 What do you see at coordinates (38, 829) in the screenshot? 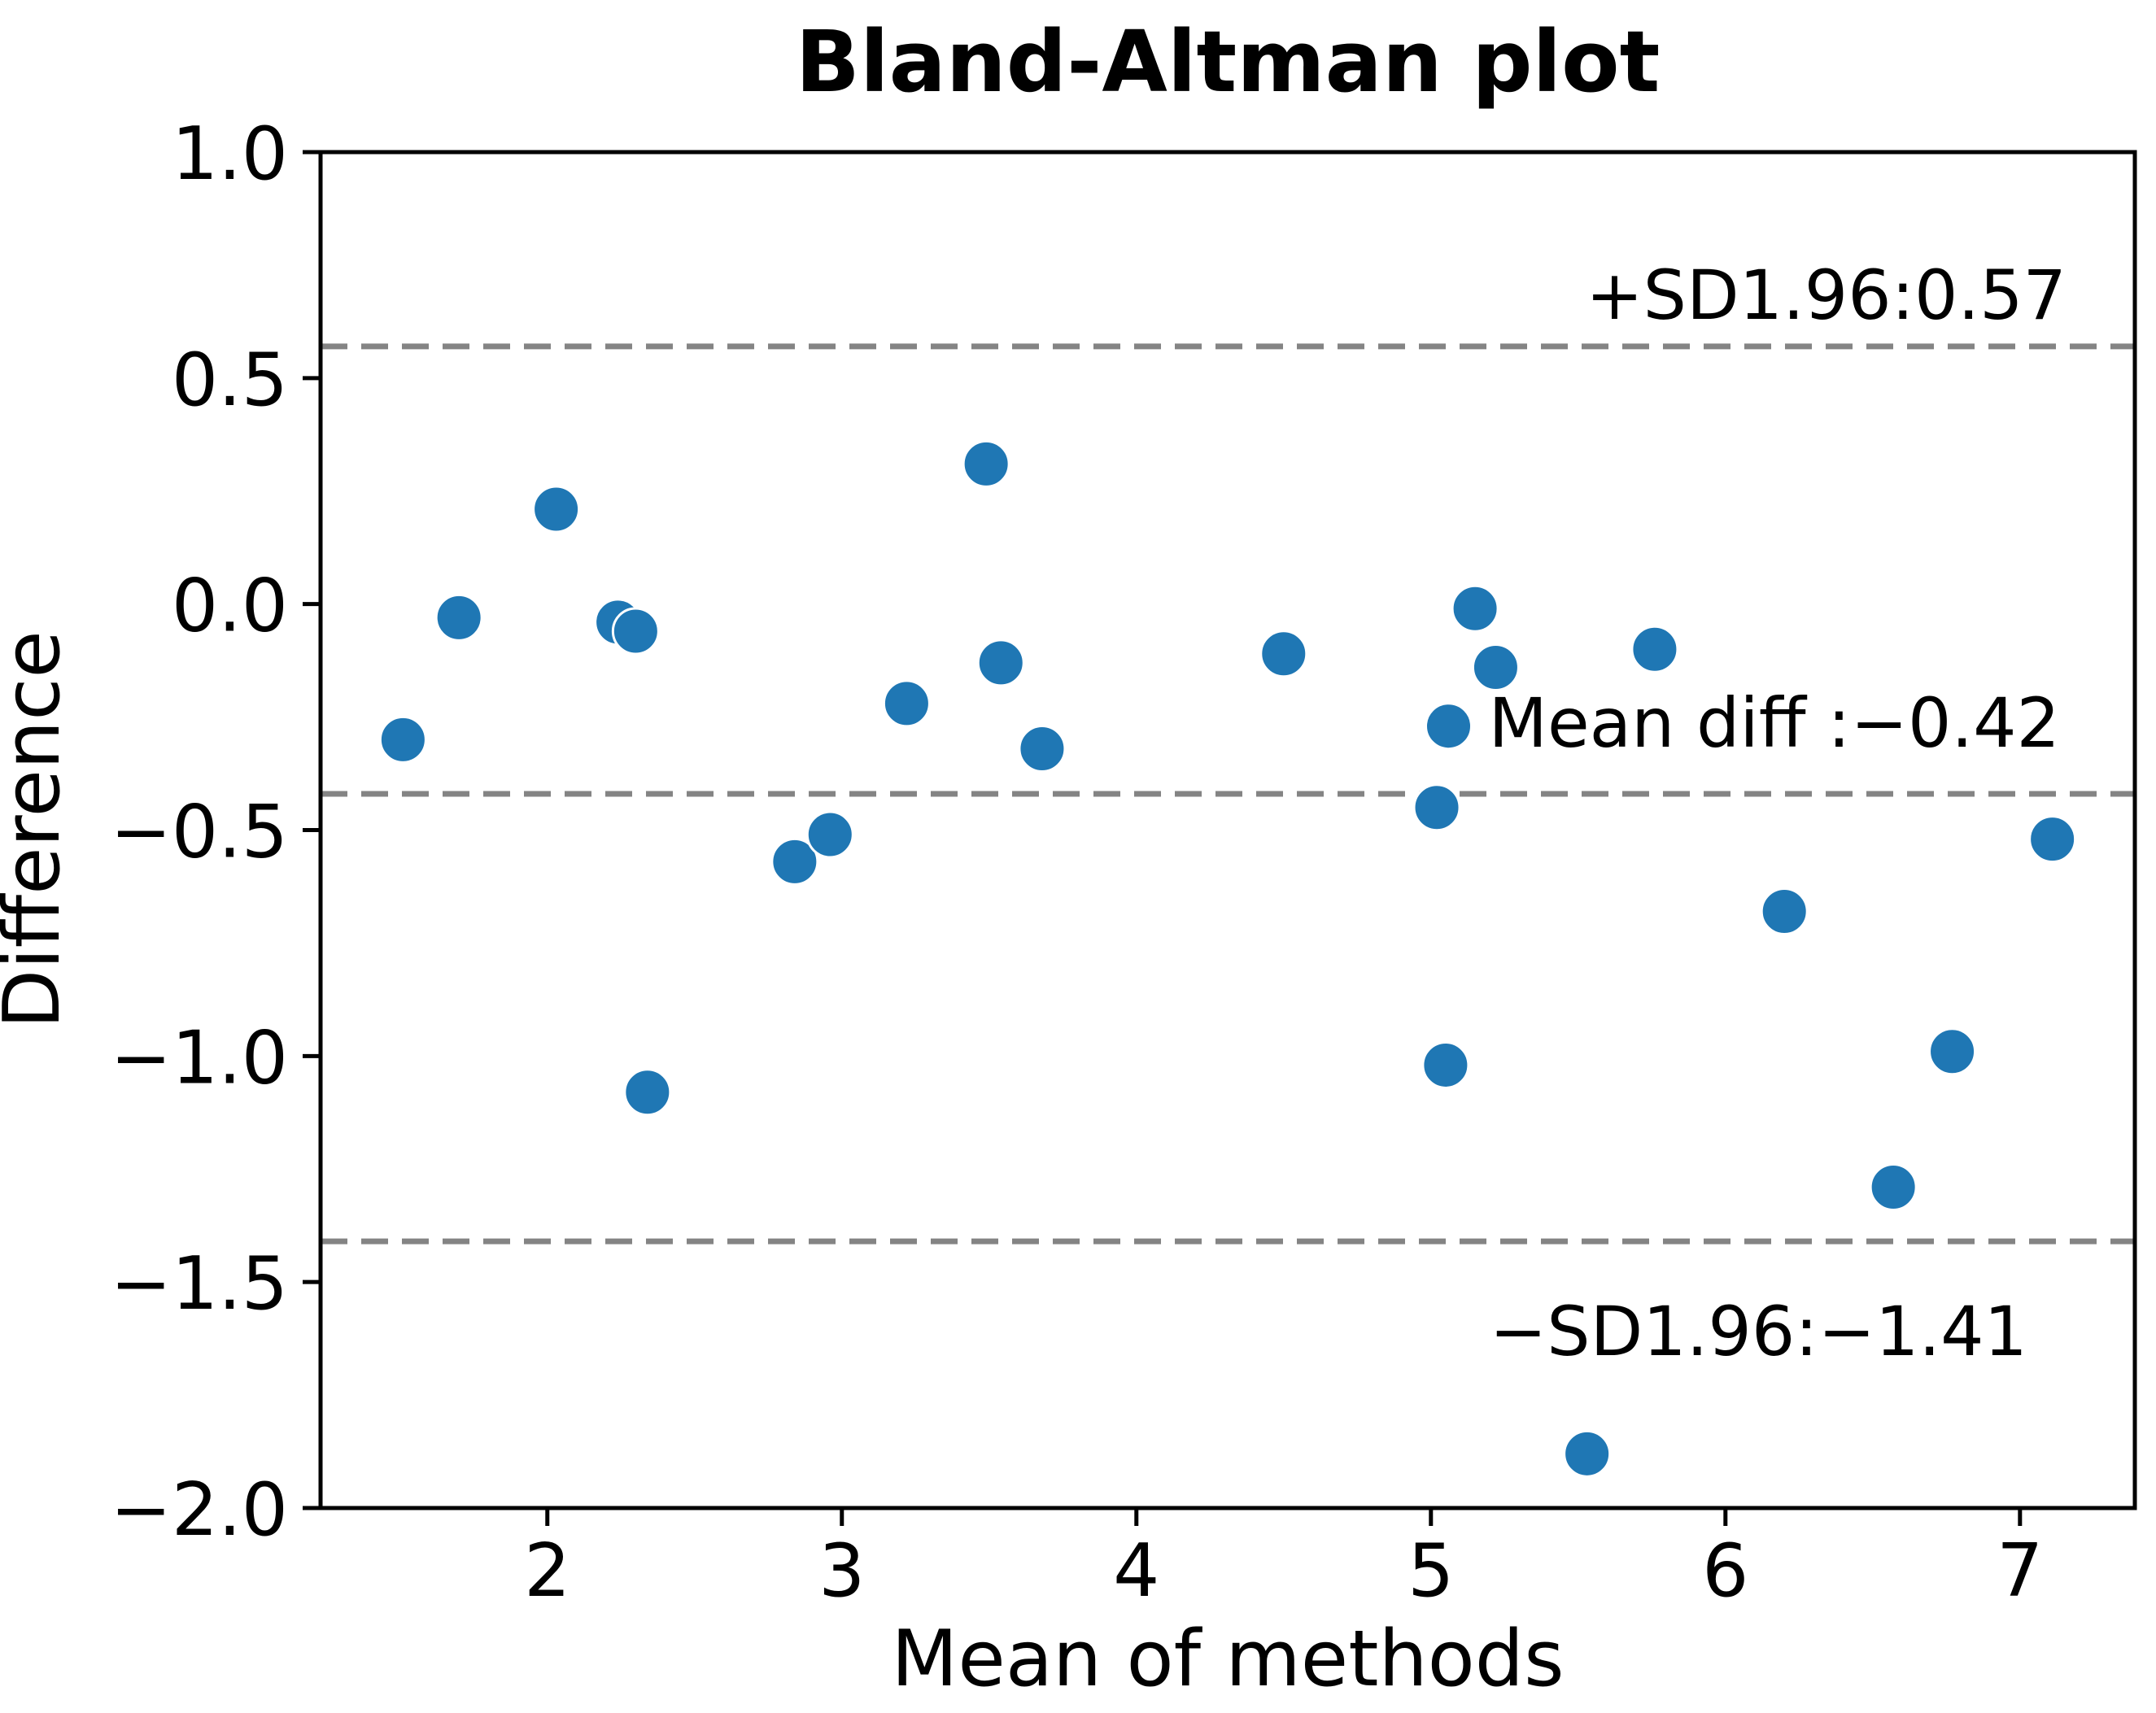
I see `y-axis-label: Difference` at bounding box center [38, 829].